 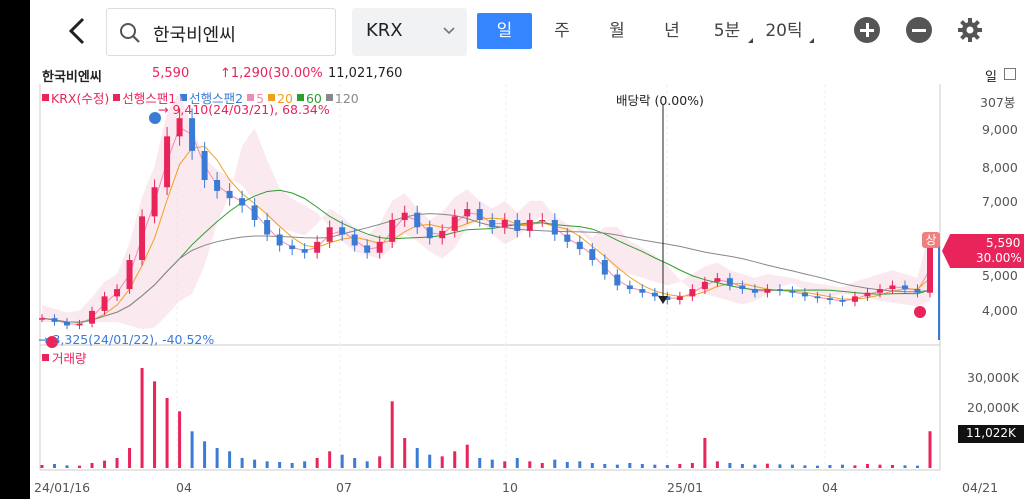 I want to click on date-tick: 25/01, so click(x=685, y=487).